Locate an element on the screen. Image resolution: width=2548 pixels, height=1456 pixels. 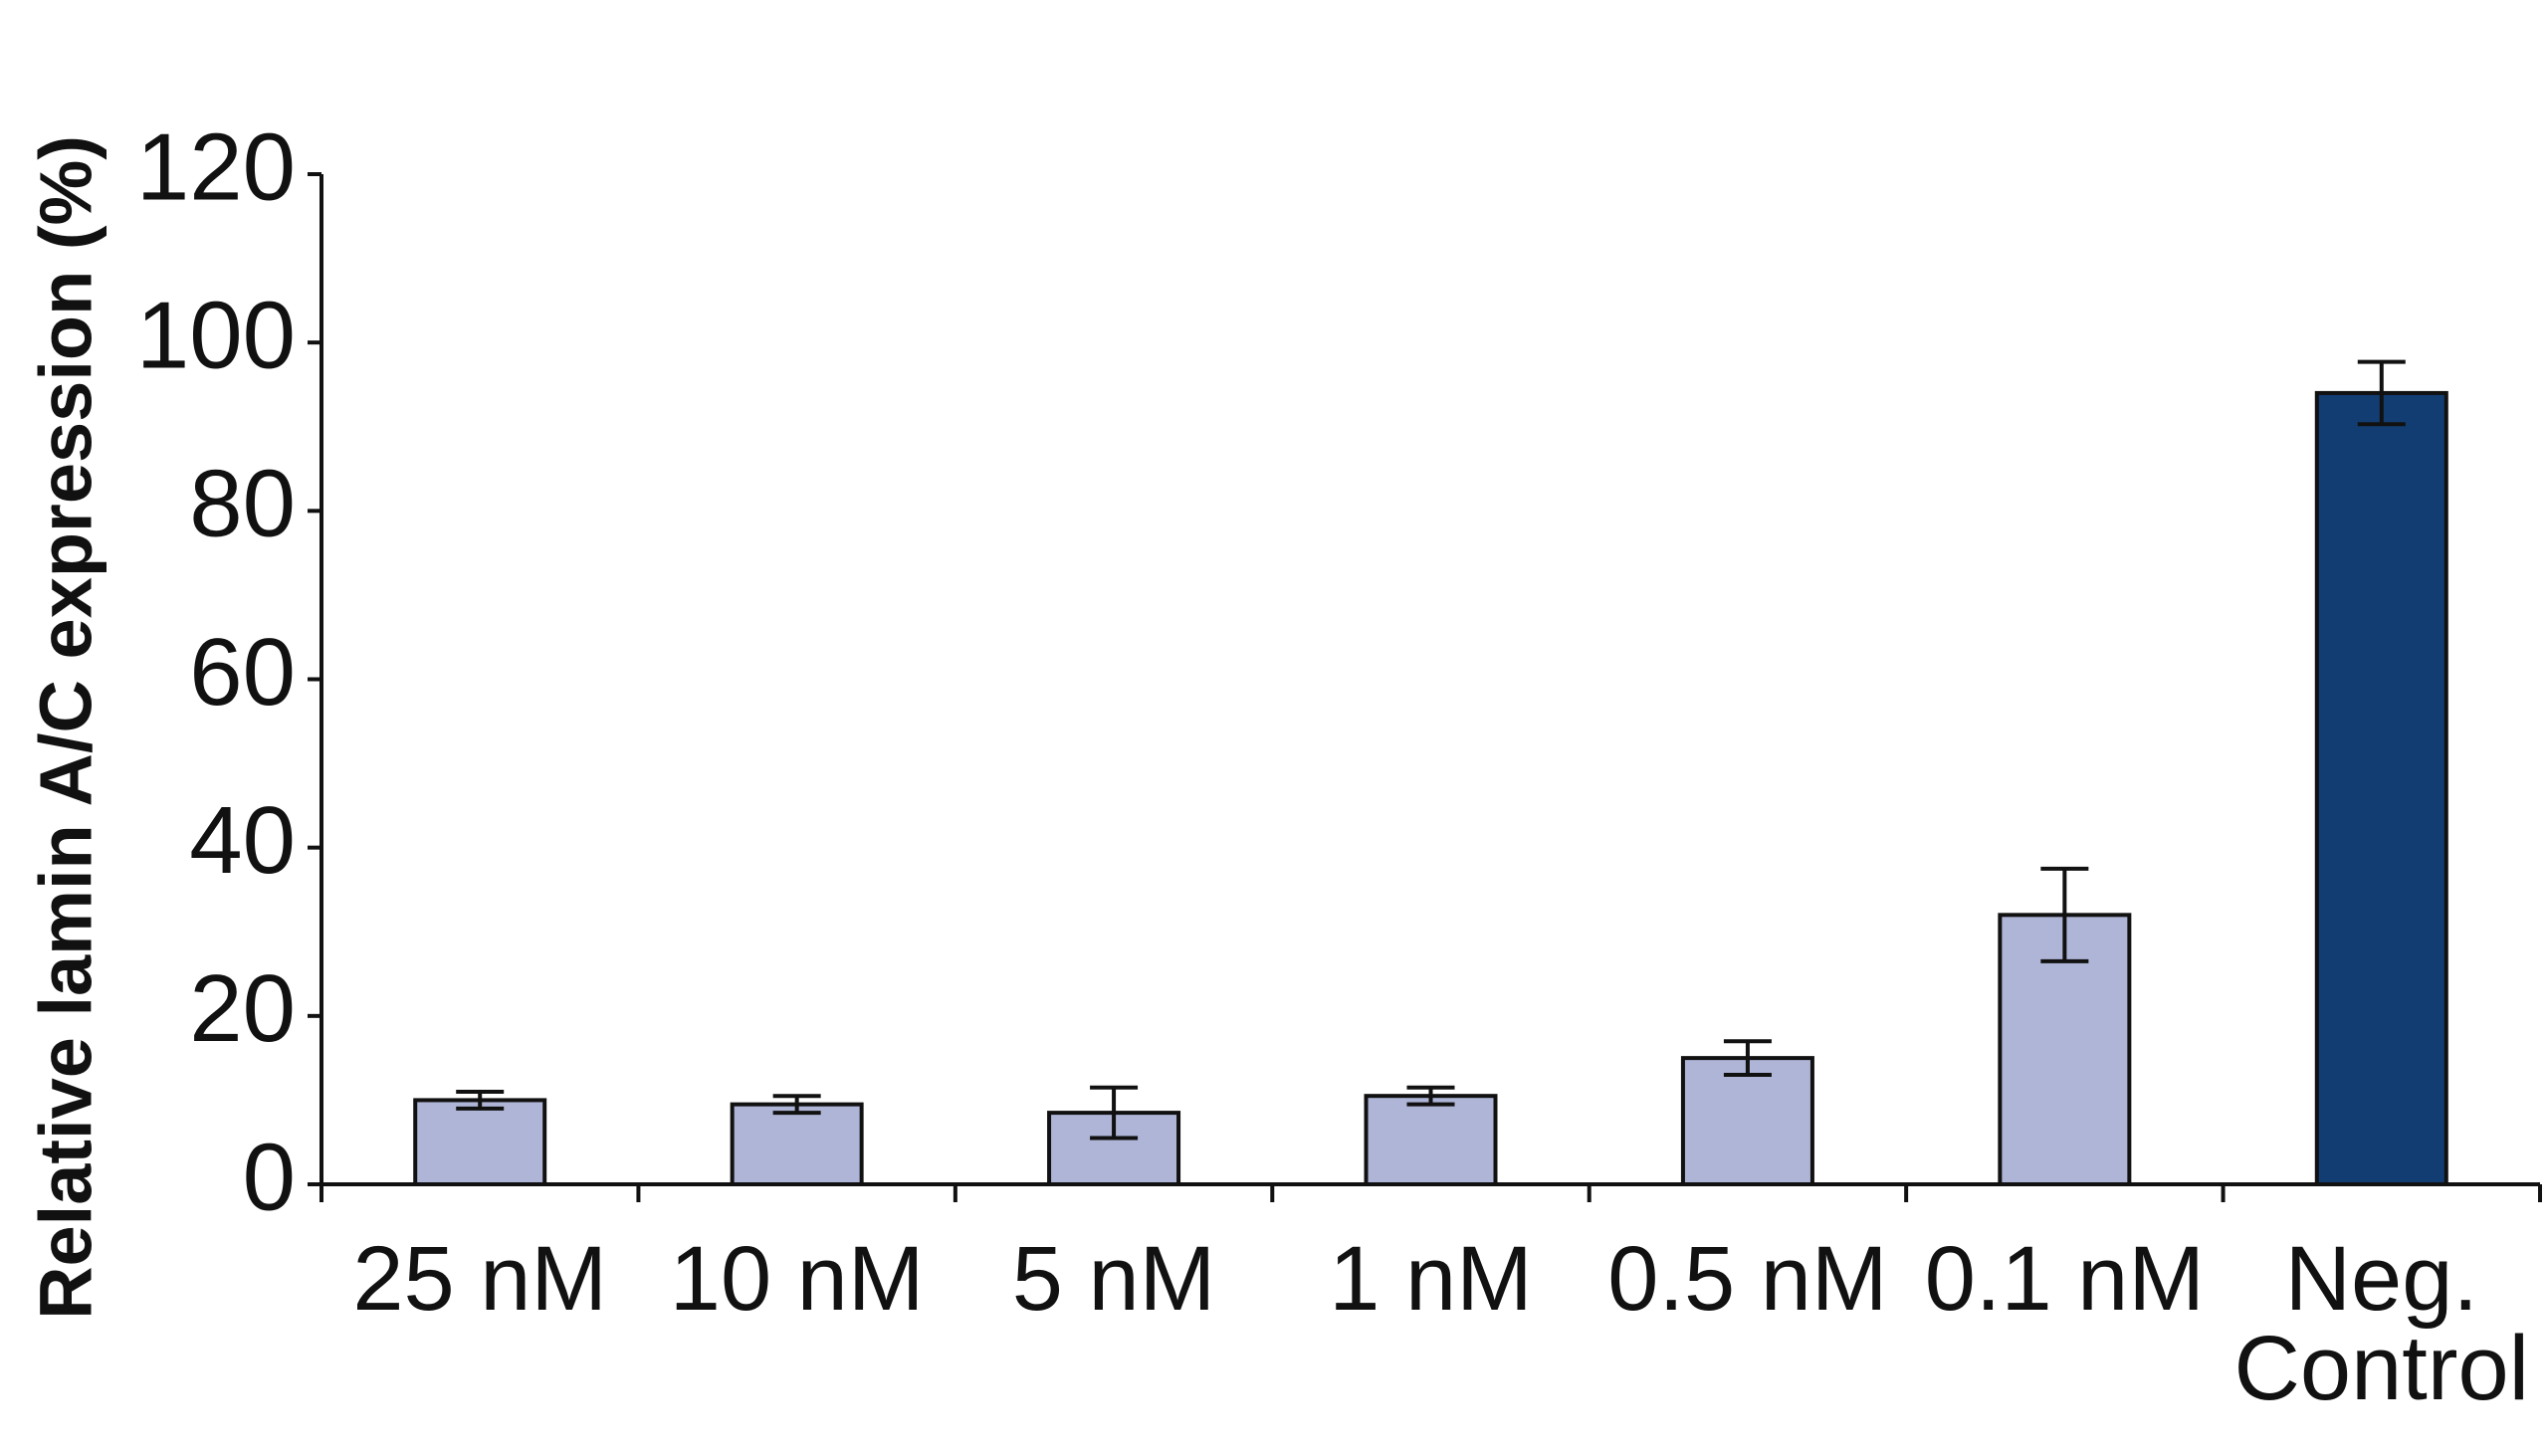
y-tick-label: 40 is located at coordinates (242, 840).